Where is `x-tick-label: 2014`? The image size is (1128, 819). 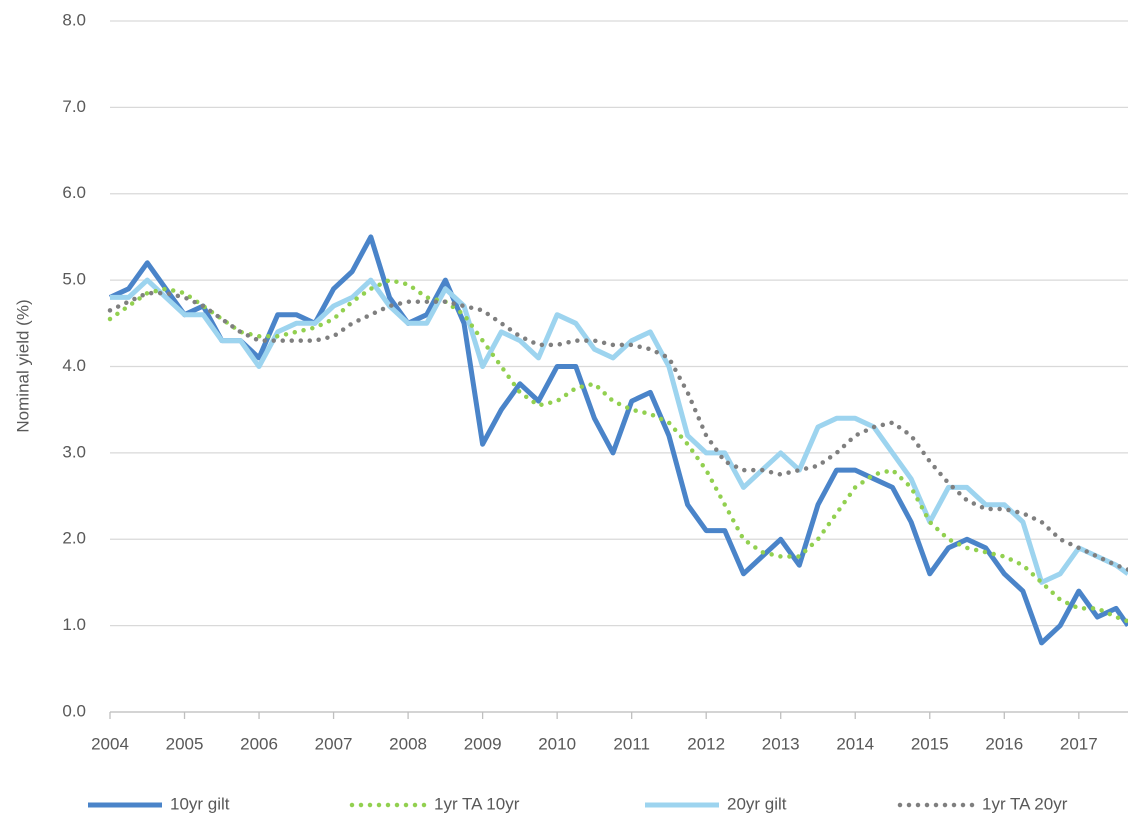
x-tick-label: 2014 is located at coordinates (855, 743).